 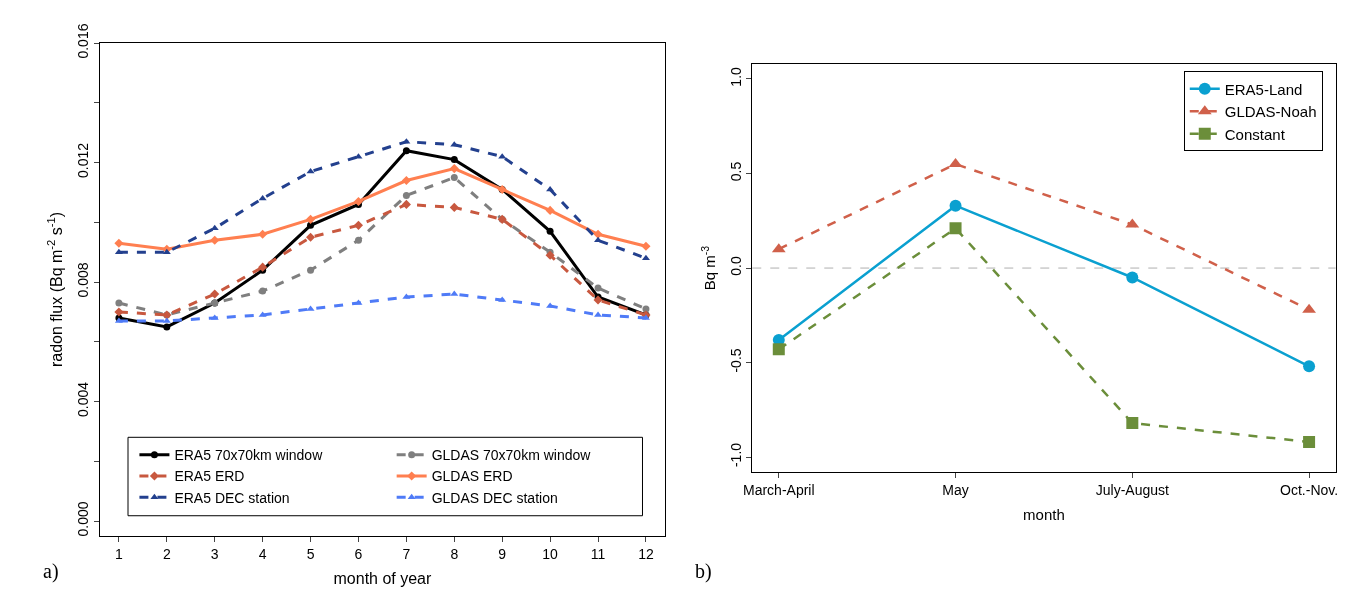 What do you see at coordinates (494, 497) in the screenshot?
I see `legend-label: GLDAS DEC station` at bounding box center [494, 497].